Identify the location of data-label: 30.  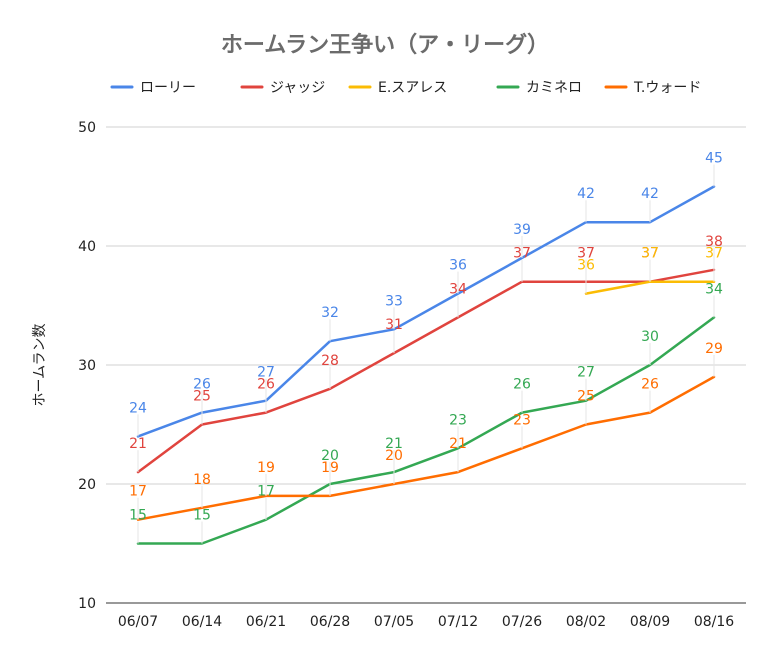
(650, 337).